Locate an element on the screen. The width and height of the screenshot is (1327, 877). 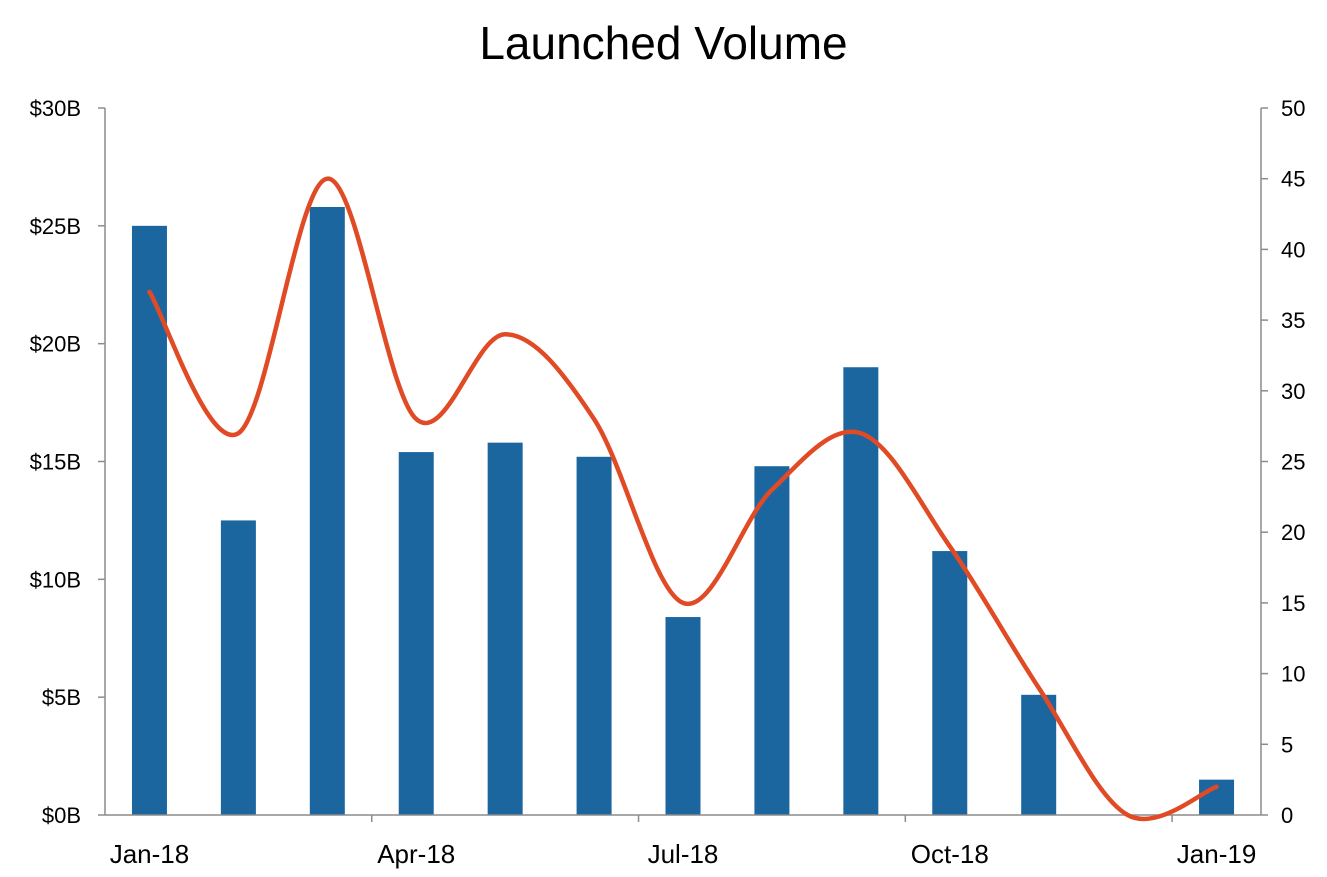
right-axis-tick-label: 40 is located at coordinates (1293, 249).